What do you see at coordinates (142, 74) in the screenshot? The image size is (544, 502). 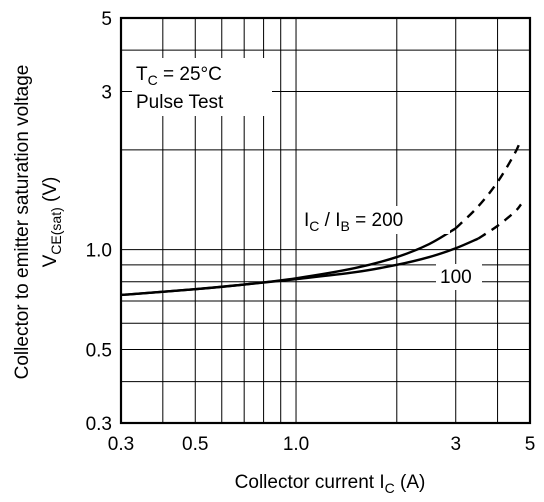 I see `condition-temperature-symbol: T` at bounding box center [142, 74].